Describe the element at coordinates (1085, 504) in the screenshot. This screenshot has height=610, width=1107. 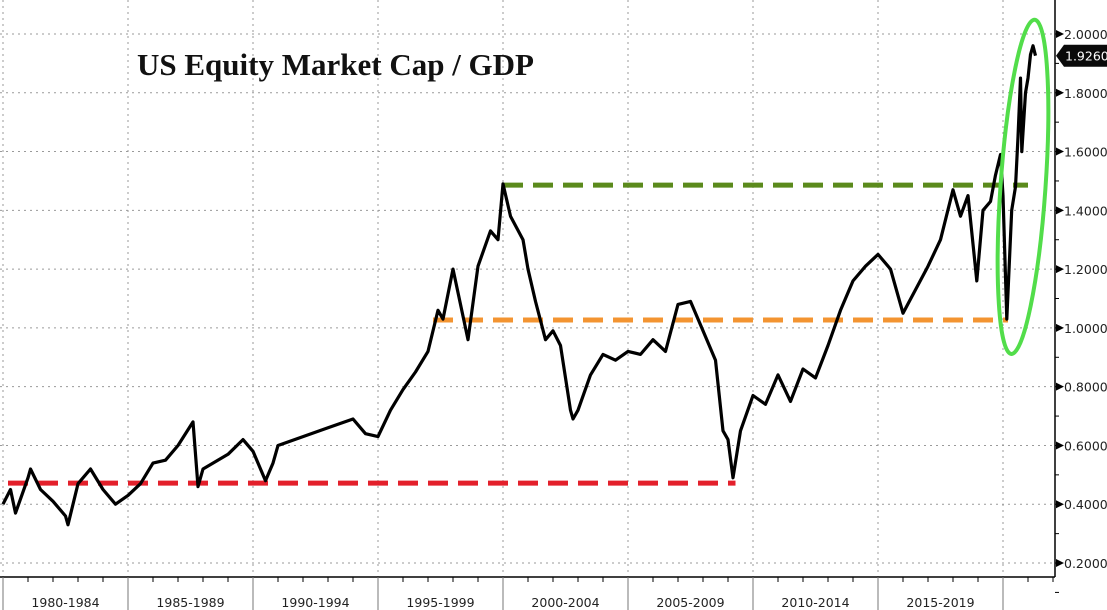
I see `y-tick-label: 0.4000` at that location.